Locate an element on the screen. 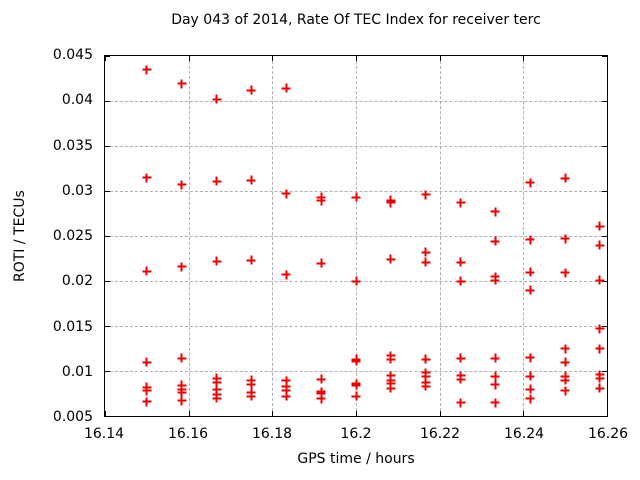  x-tick-label: 16.26 is located at coordinates (608, 434).